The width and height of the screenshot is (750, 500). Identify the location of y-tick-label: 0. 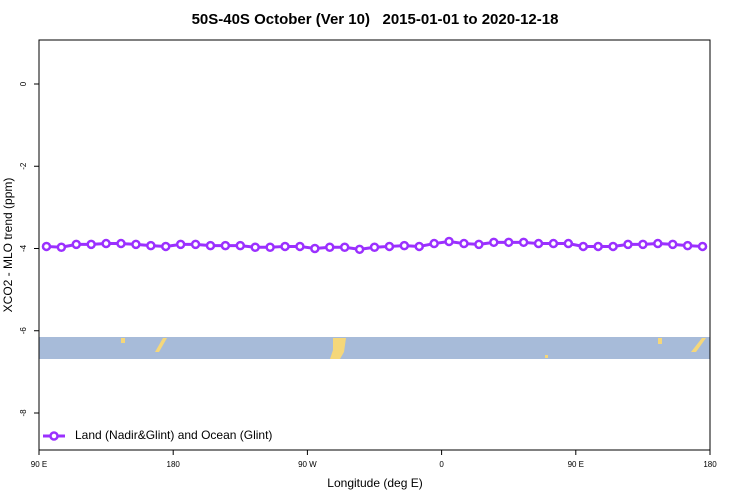
(23, 83).